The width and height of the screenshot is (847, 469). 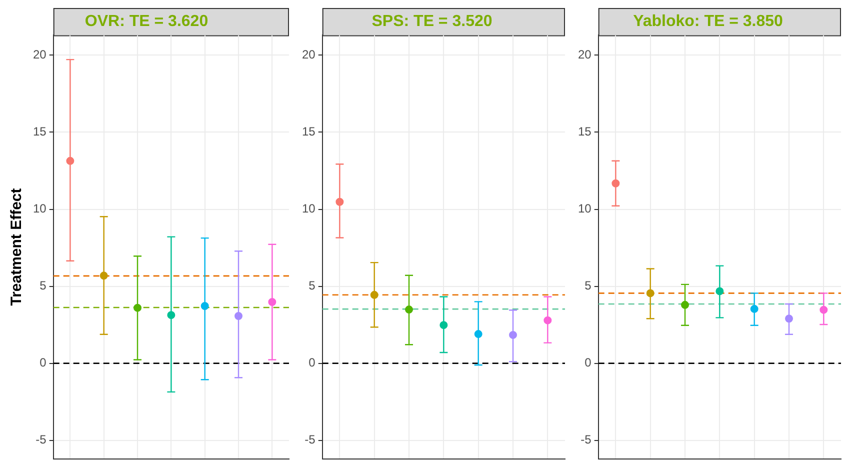 What do you see at coordinates (708, 21) in the screenshot?
I see `chart-title: Yabloko: TE = 3.850` at bounding box center [708, 21].